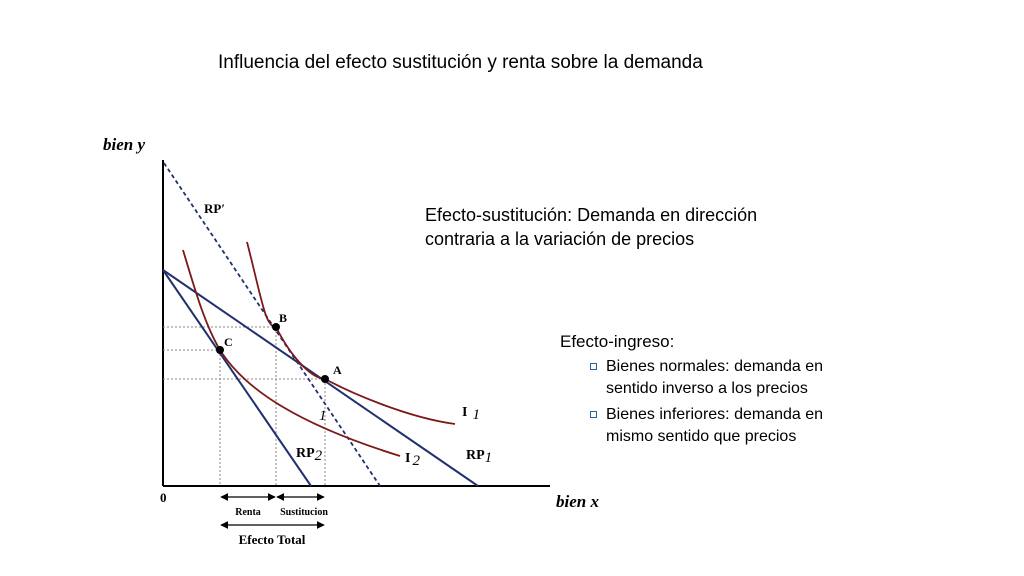 Image resolution: width=1024 pixels, height=576 pixels. What do you see at coordinates (283, 318) in the screenshot?
I see `point-b-label: B` at bounding box center [283, 318].